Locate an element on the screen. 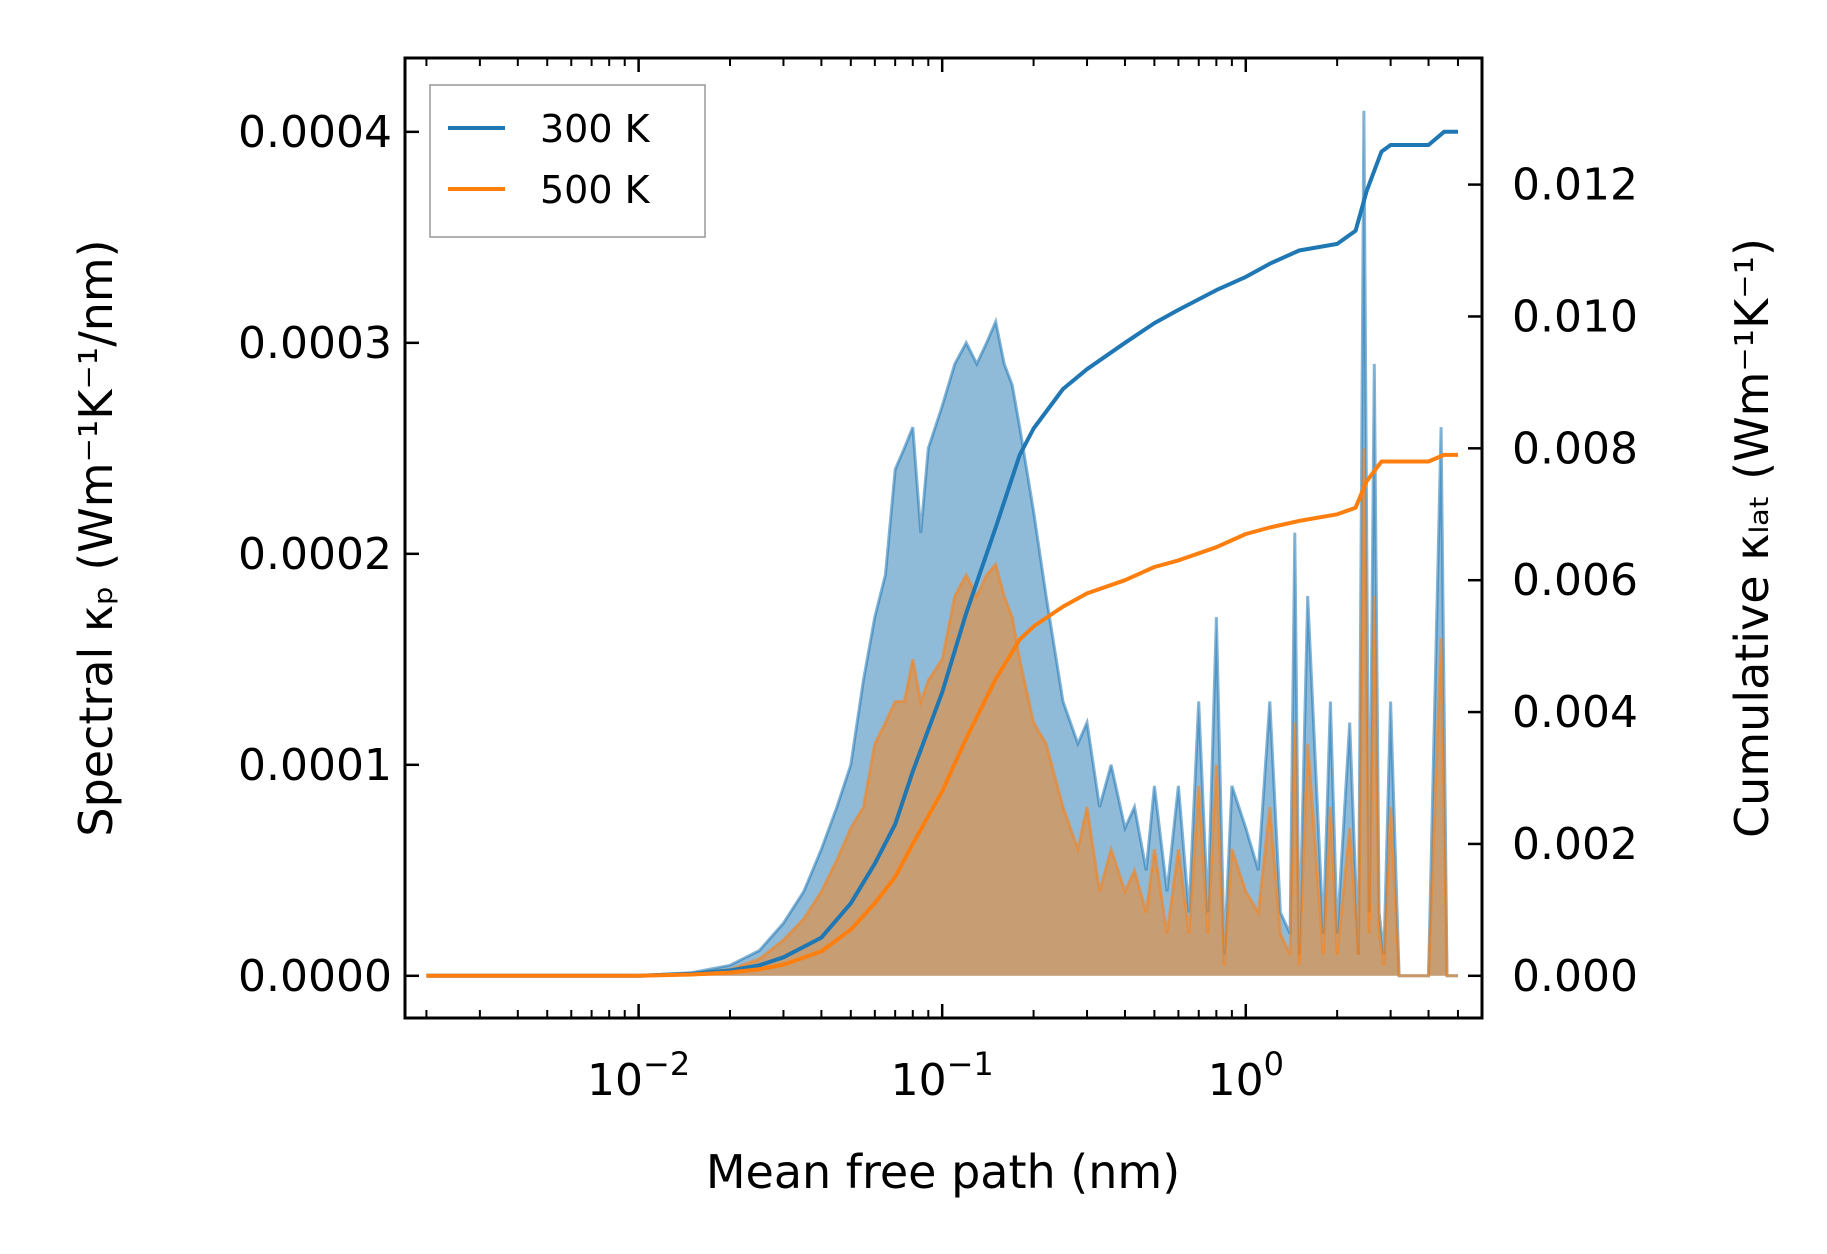  y-right-tick-label: 0.012 is located at coordinates (1575, 185).